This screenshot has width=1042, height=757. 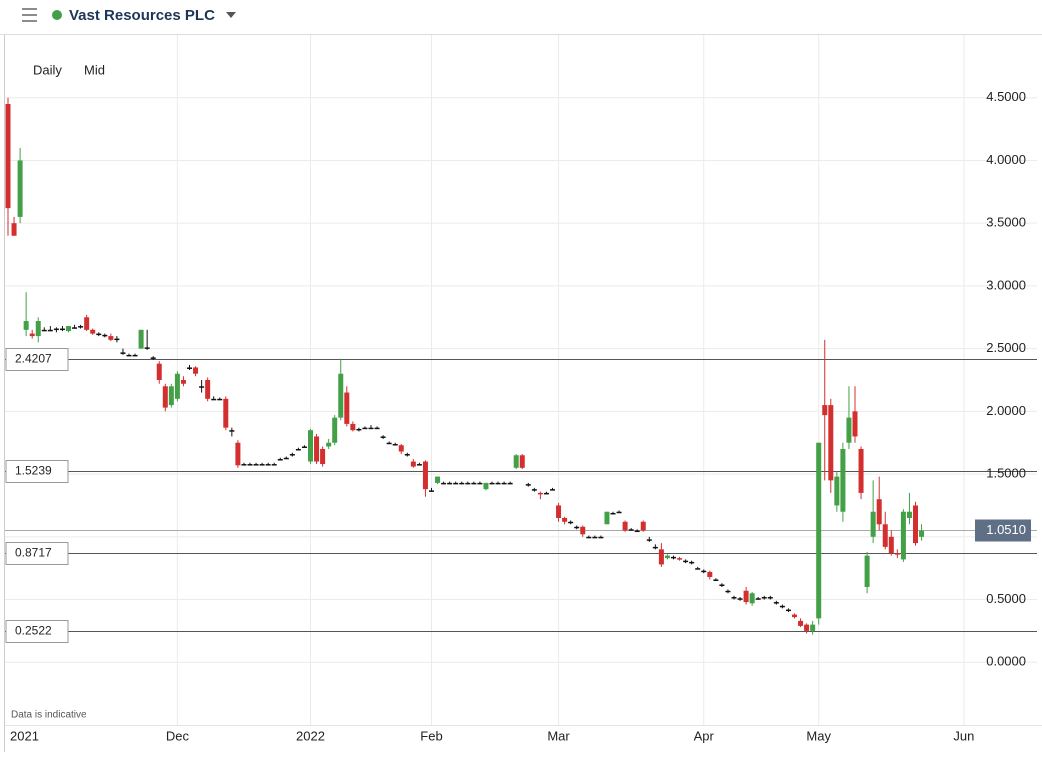 I want to click on interval: Daily, so click(x=47, y=69).